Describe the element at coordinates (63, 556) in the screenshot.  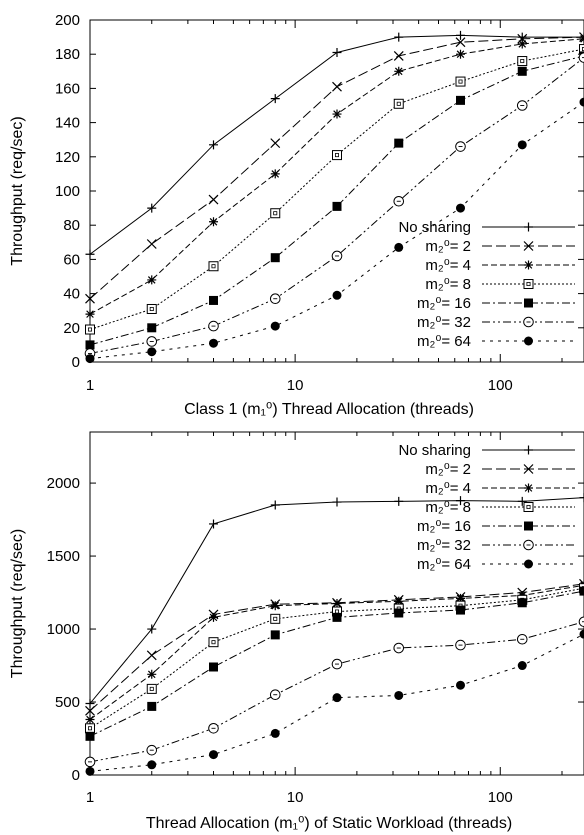
I see `y-tick-label: 1500` at that location.